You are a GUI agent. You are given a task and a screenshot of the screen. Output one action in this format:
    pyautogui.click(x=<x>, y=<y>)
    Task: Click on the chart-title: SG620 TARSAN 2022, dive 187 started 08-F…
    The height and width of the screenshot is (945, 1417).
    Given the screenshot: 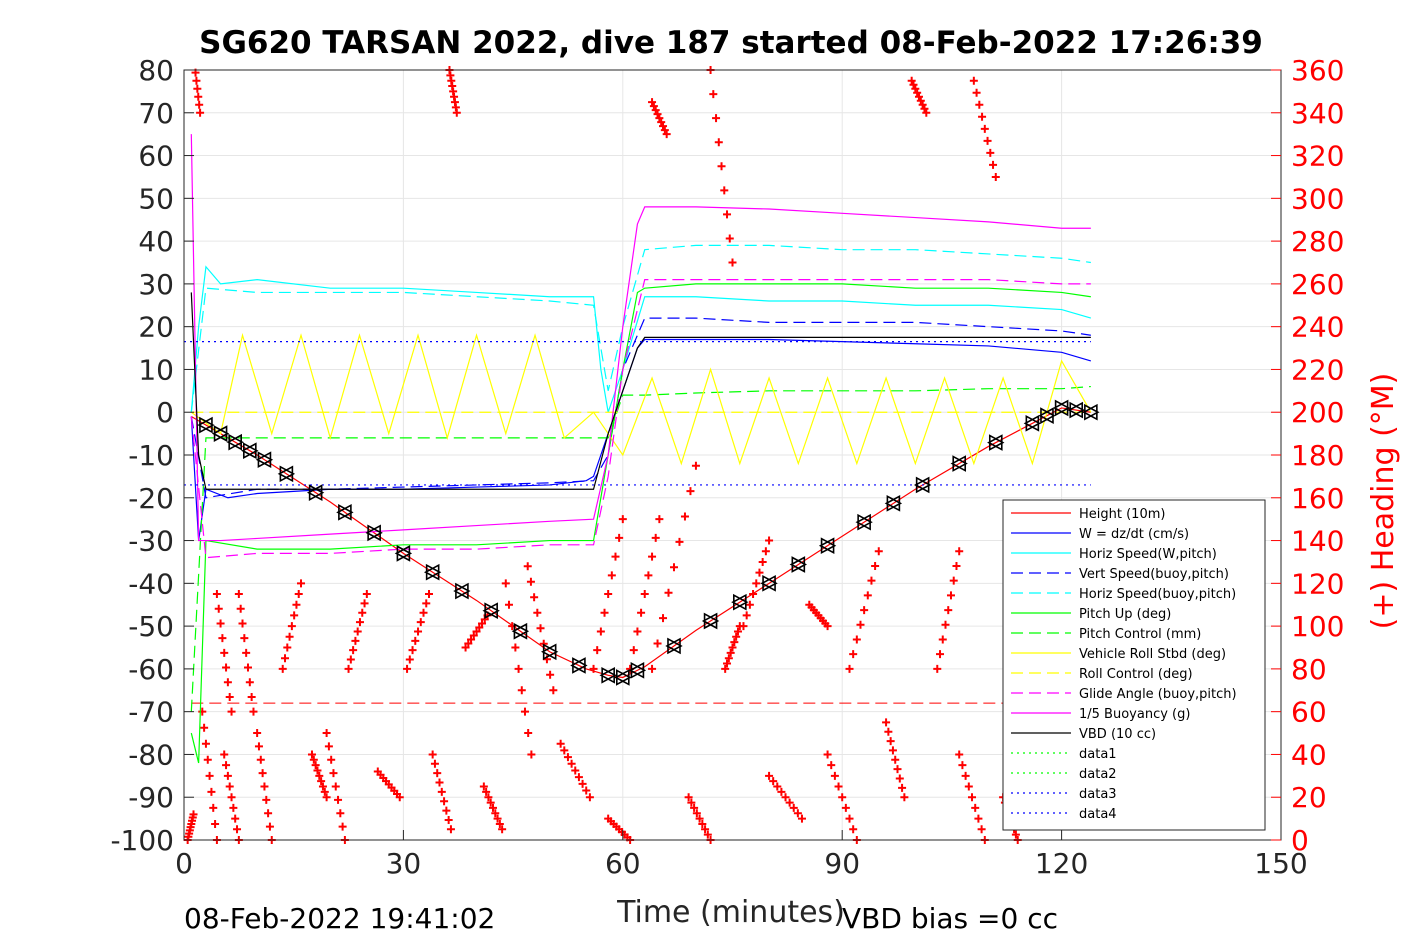 What is the action you would take?
    pyautogui.click(x=731, y=43)
    